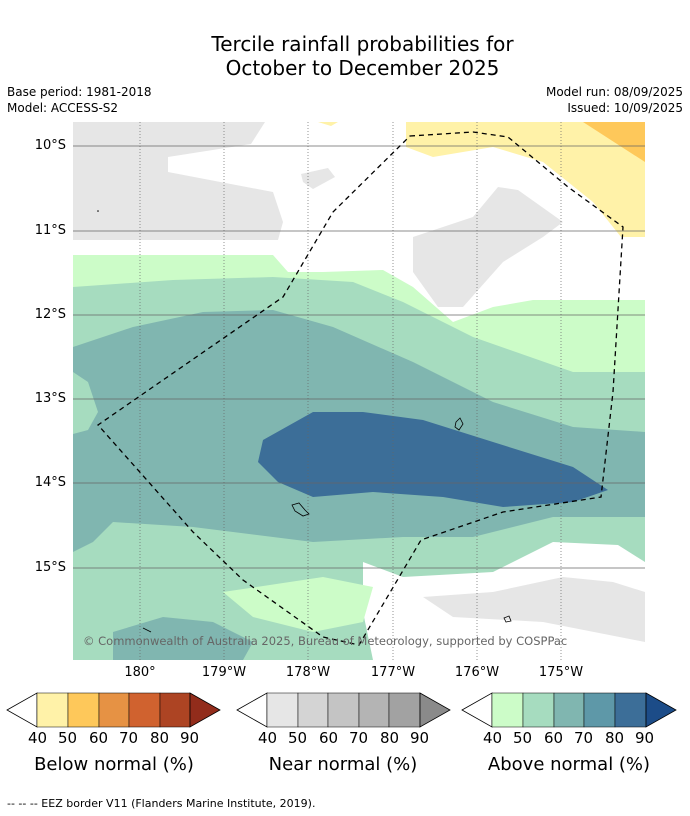  Describe the element at coordinates (50, 398) in the screenshot. I see `lat-label: 13°S` at that location.